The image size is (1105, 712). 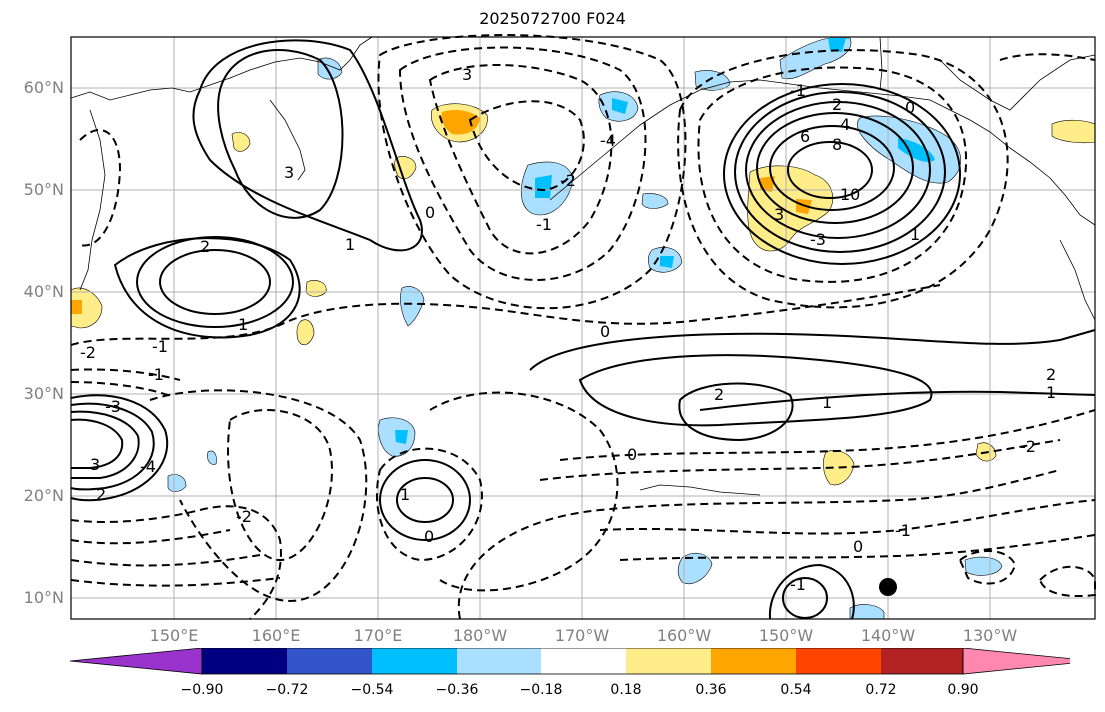 I want to click on lon-label-180w: 180°W, so click(x=480, y=635).